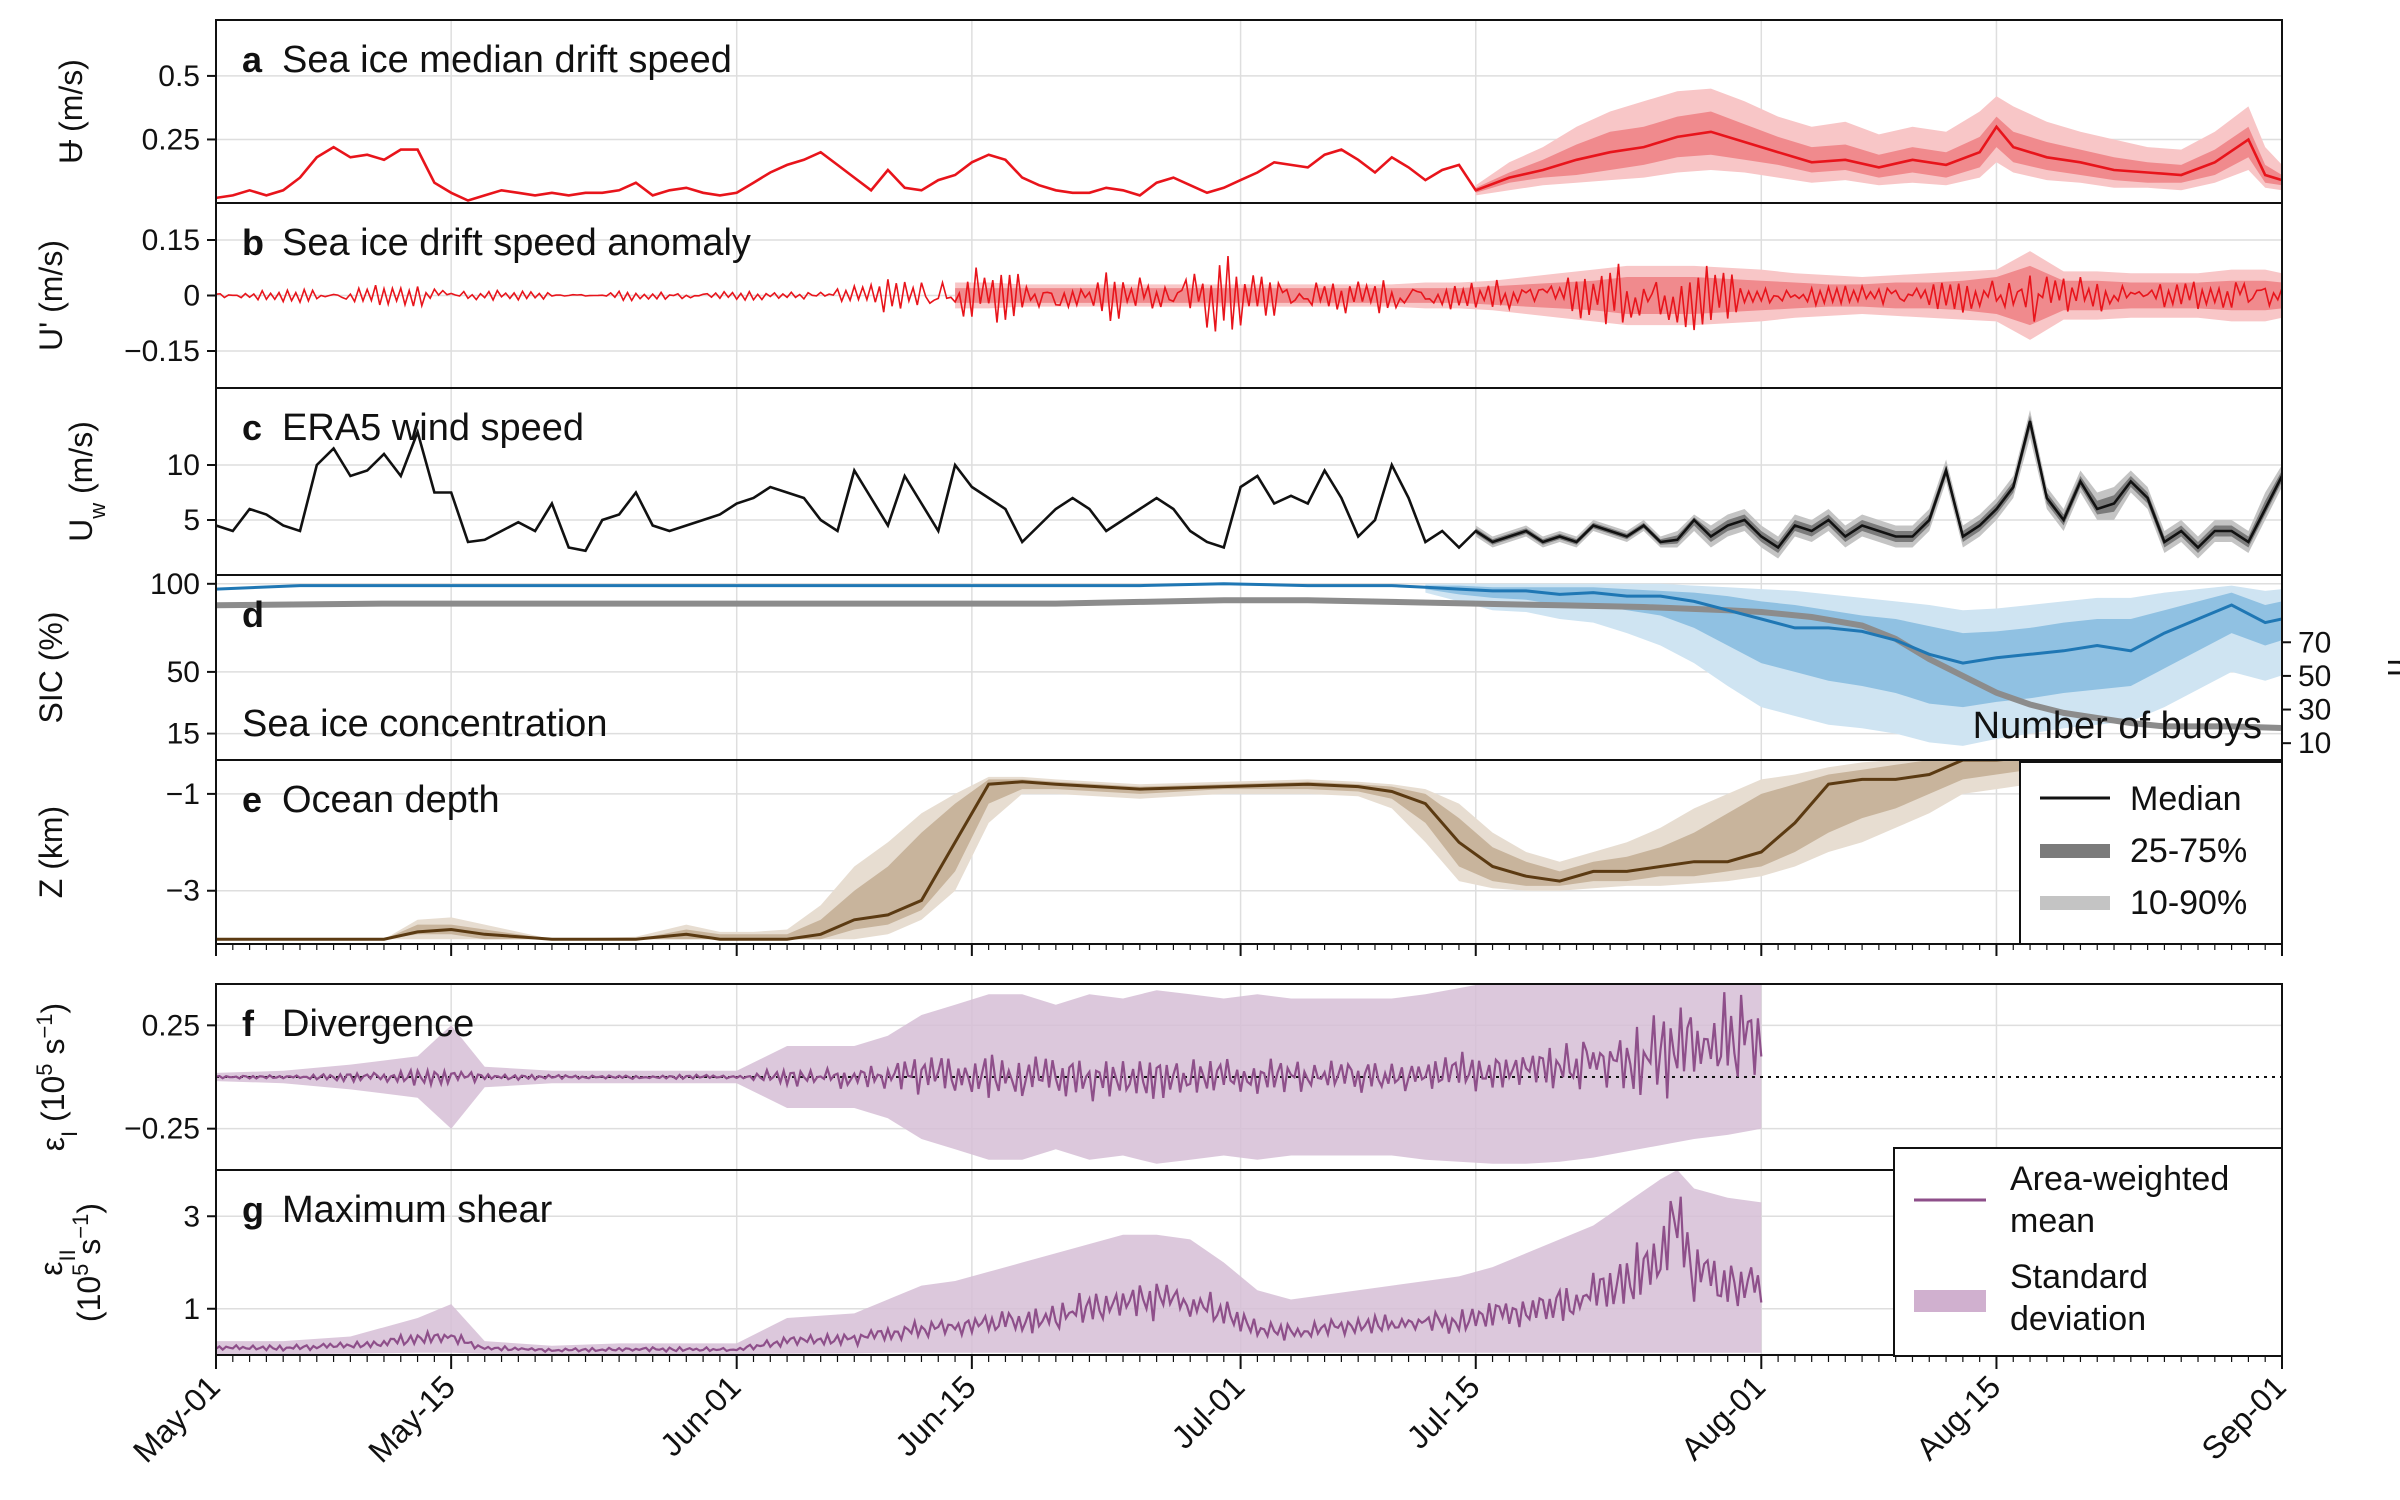 The height and width of the screenshot is (1500, 2400). Describe the element at coordinates (191, 296) in the screenshot. I see `y-tick-label-b-1: 0` at that location.